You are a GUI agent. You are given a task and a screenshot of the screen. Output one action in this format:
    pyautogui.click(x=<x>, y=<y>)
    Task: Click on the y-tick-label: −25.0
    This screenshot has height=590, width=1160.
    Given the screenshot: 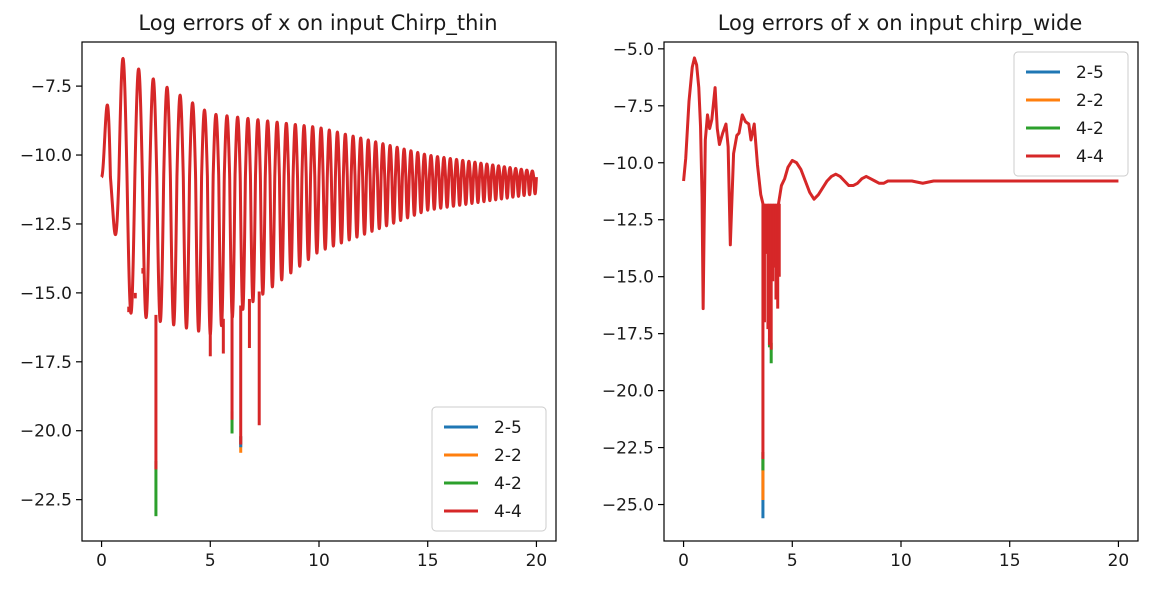 What is the action you would take?
    pyautogui.click(x=628, y=506)
    